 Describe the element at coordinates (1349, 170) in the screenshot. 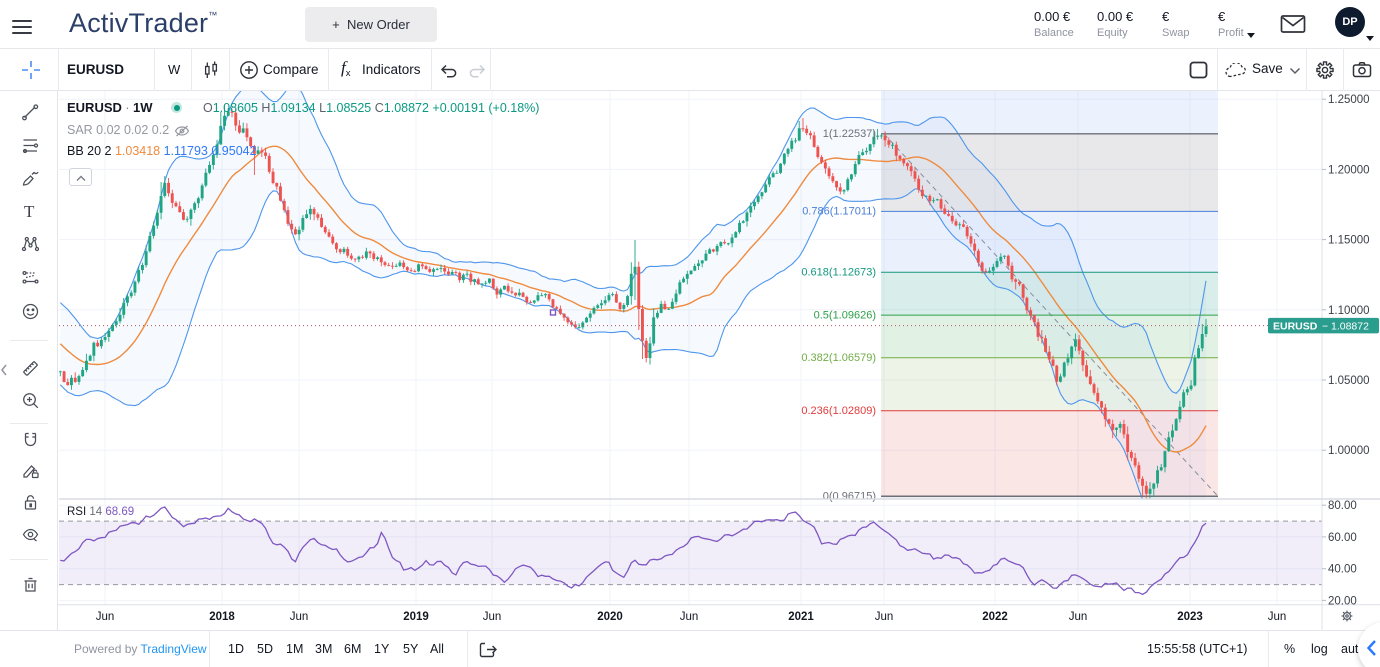

I see `svg-text: 1.20000` at that location.